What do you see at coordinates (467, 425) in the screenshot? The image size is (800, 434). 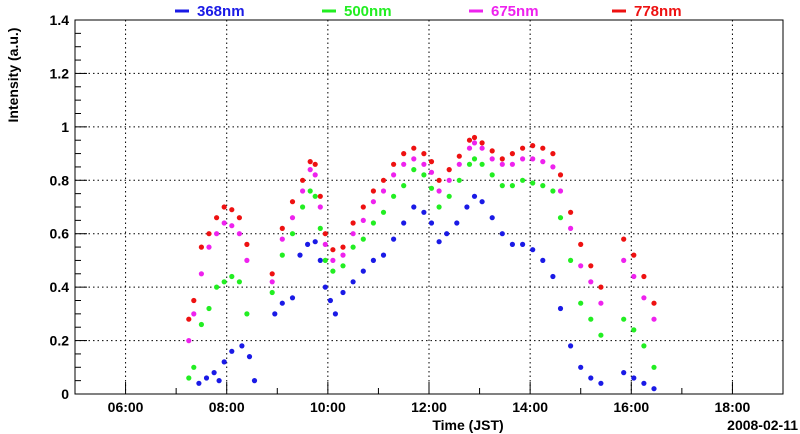 I see `x-axis-title: Time (JST)` at bounding box center [467, 425].